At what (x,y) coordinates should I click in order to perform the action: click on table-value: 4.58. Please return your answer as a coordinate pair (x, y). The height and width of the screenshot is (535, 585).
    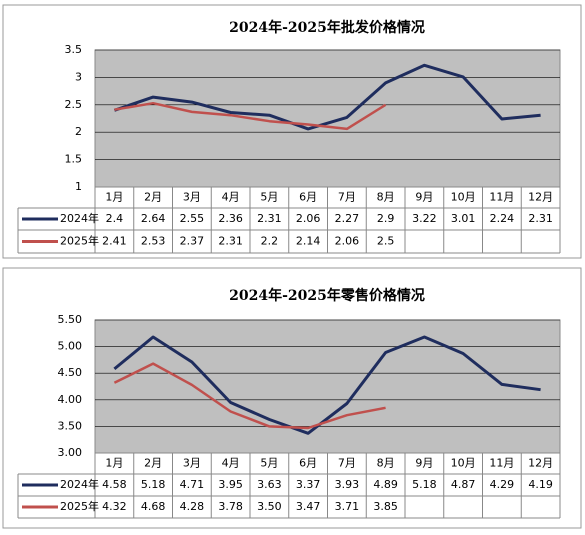
    Looking at the image, I should click on (114, 484).